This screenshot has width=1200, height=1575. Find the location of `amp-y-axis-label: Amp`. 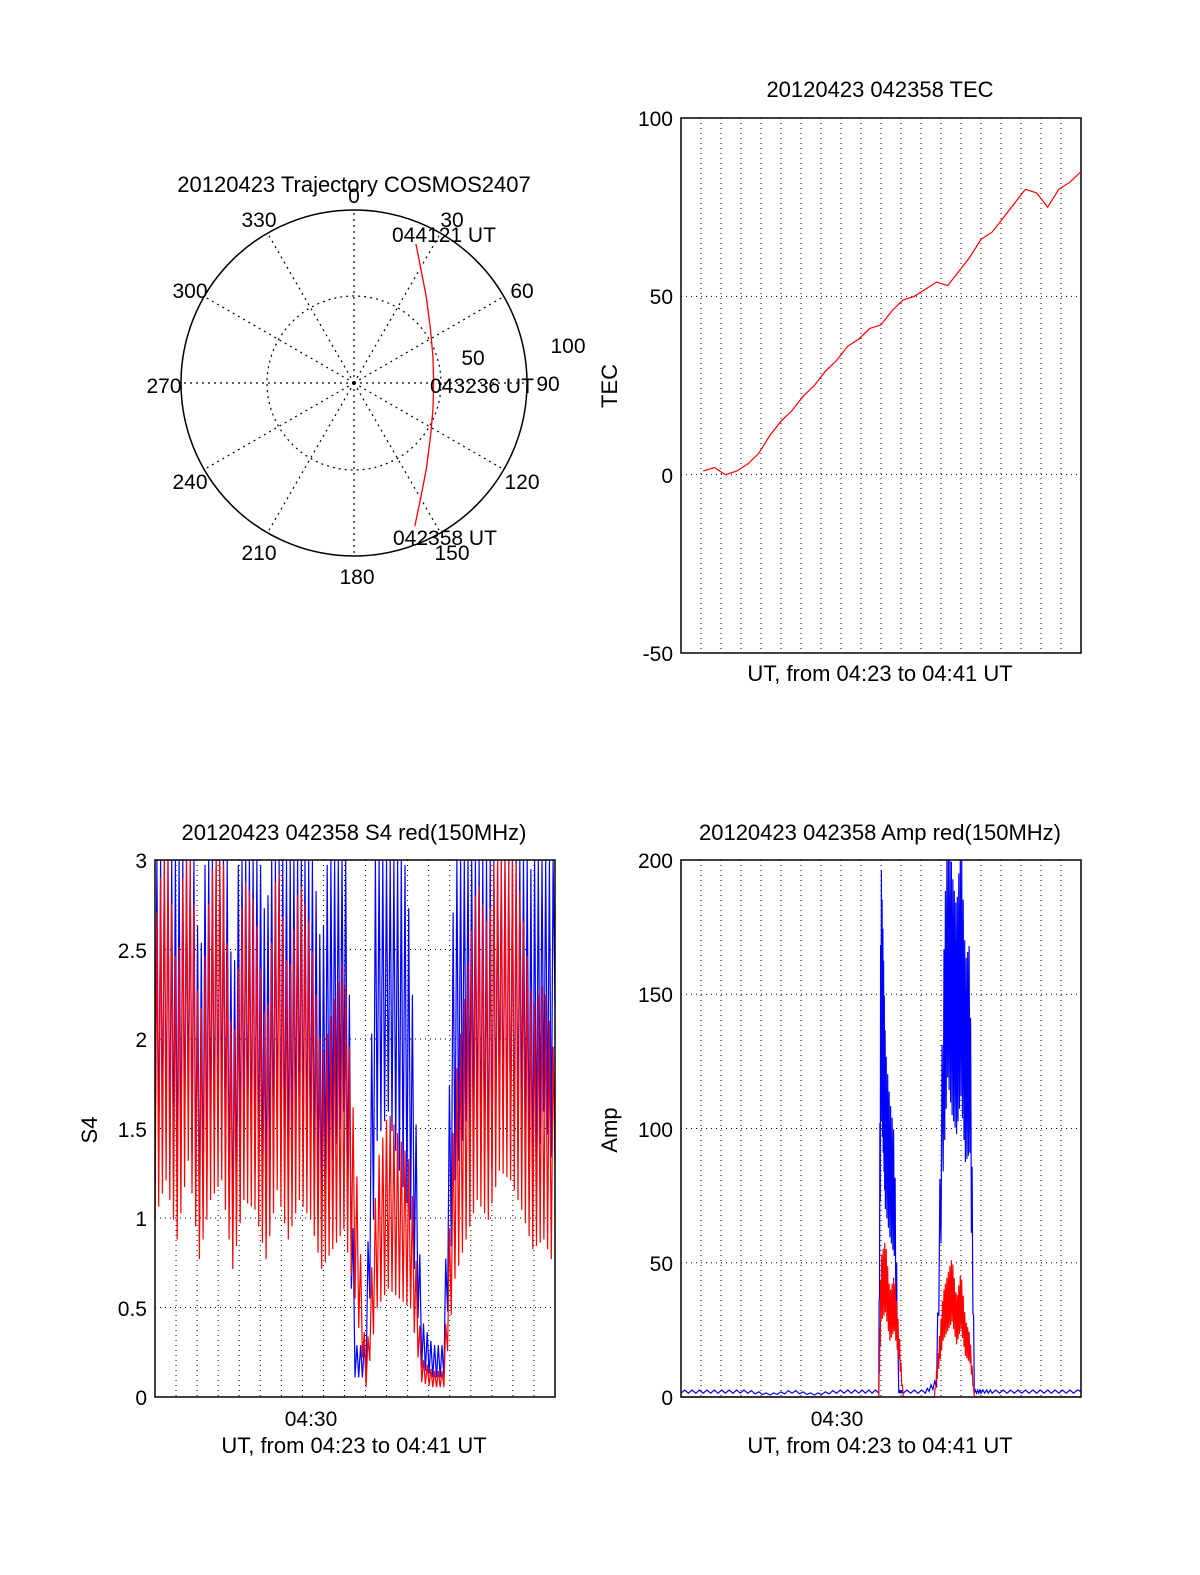

amp-y-axis-label: Amp is located at coordinates (609, 1129).